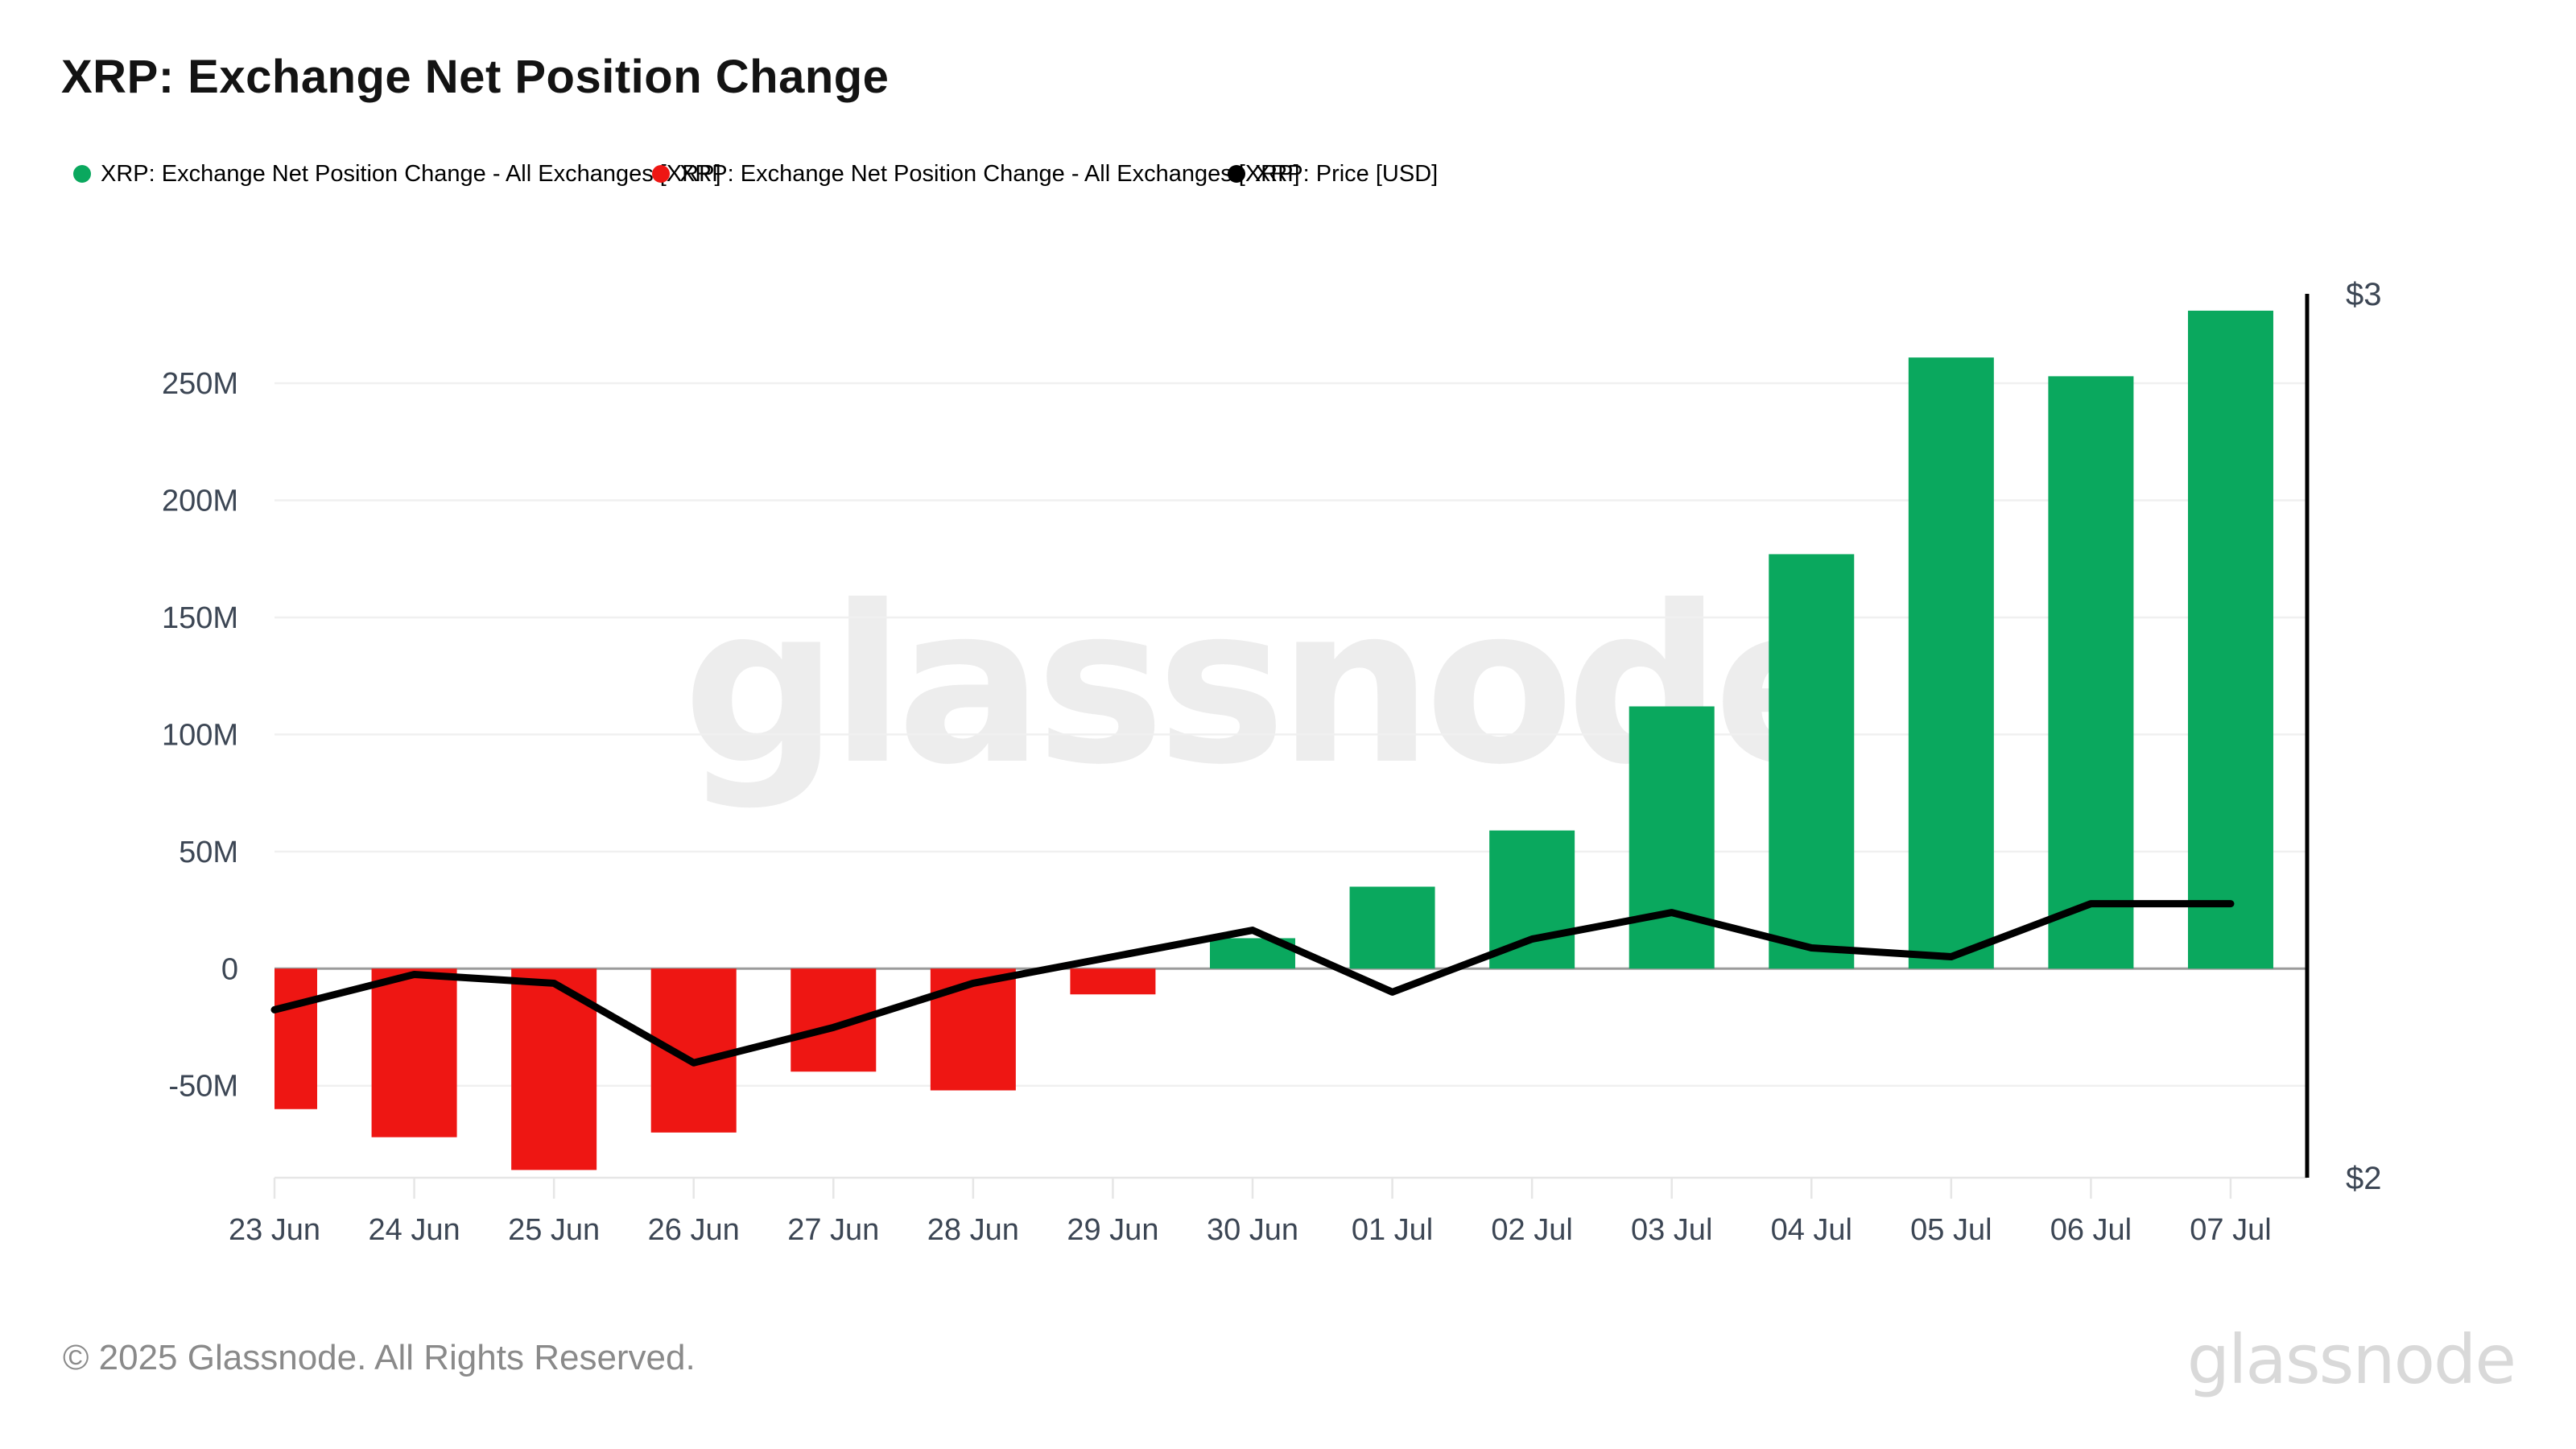  What do you see at coordinates (2091, 672) in the screenshot?
I see `bar-06-jul` at bounding box center [2091, 672].